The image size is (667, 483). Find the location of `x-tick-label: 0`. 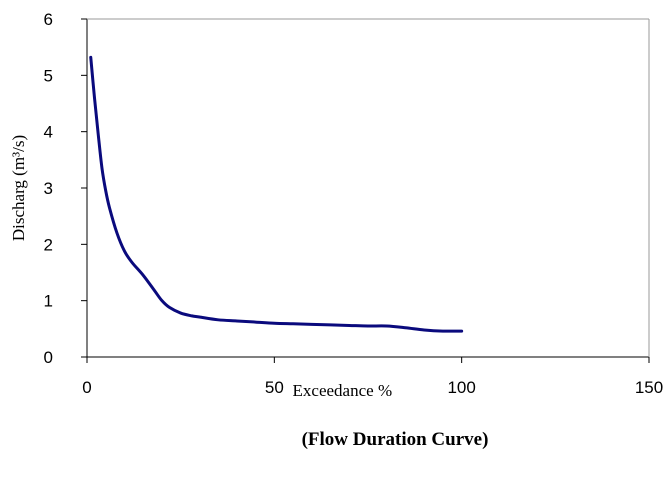

x-tick-label: 0 is located at coordinates (86, 387).